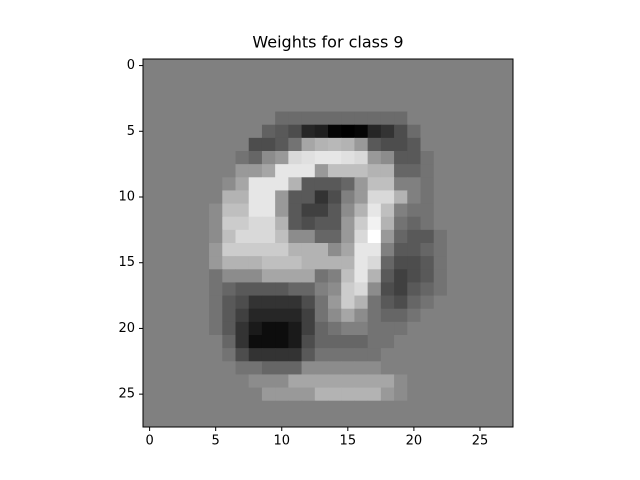 Image resolution: width=640 pixels, height=480 pixels. I want to click on y-tick-label: 15, so click(126, 262).